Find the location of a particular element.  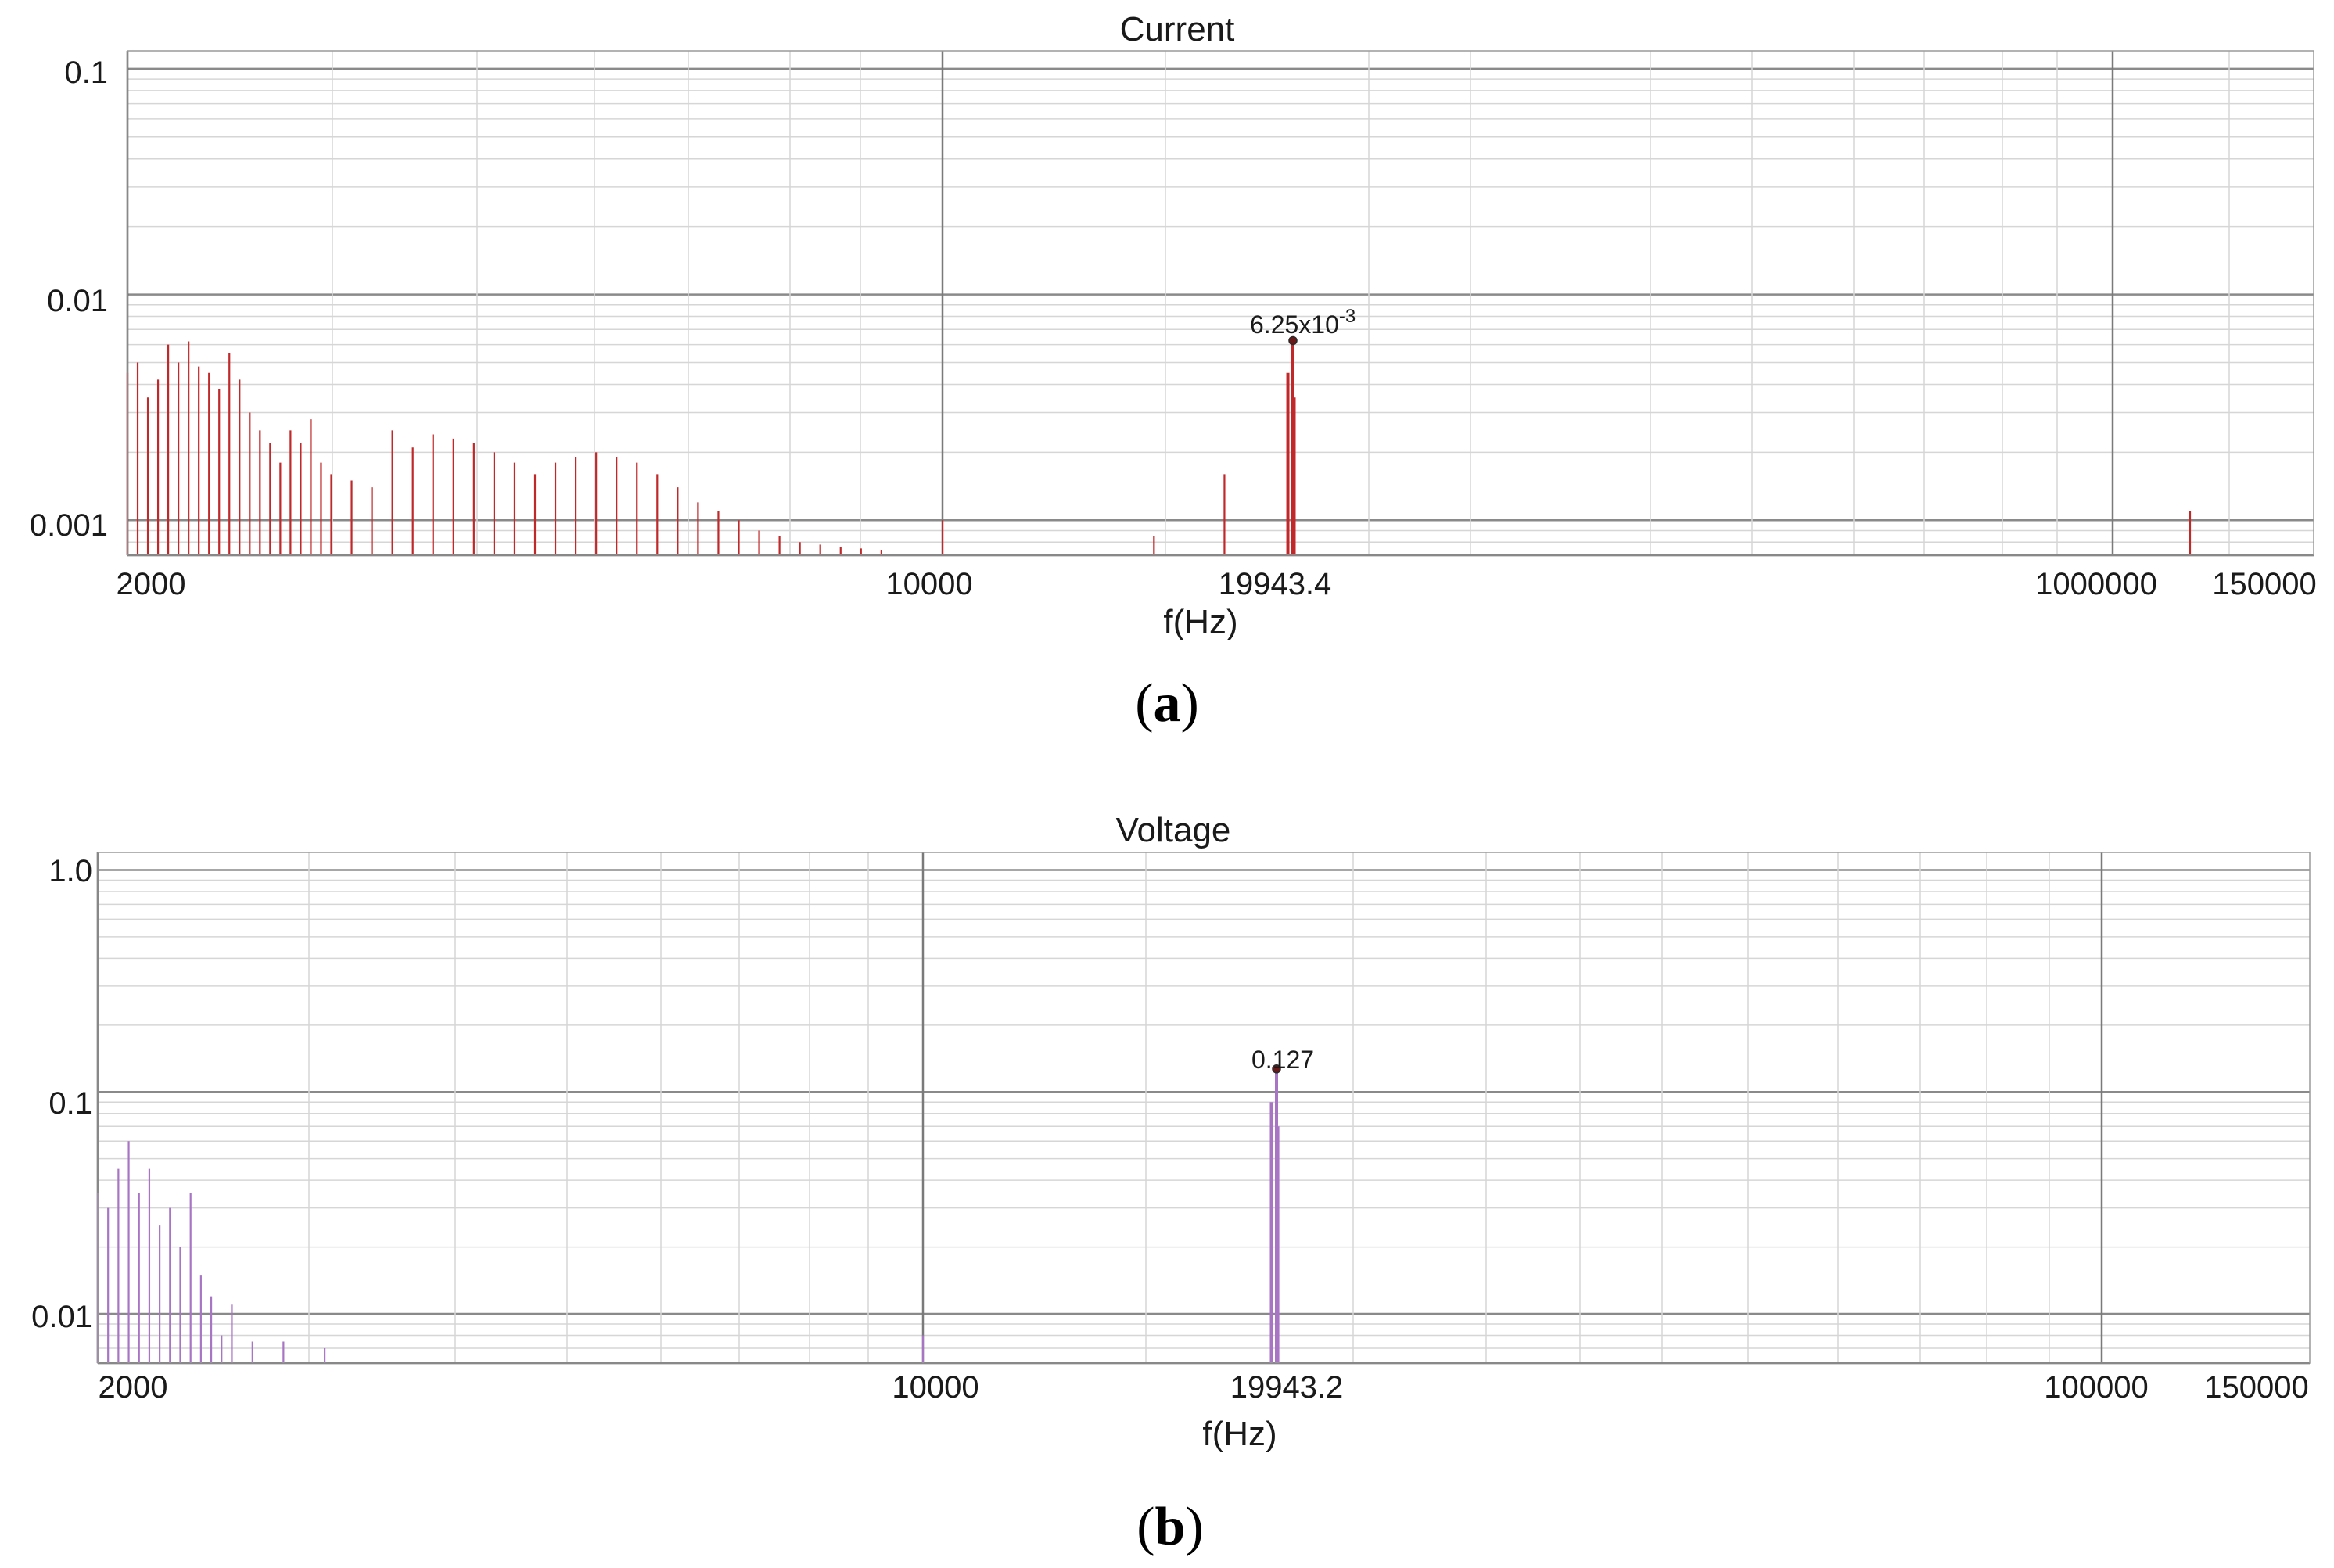

current-y-tick-0.1: 0.1 is located at coordinates (86, 73).